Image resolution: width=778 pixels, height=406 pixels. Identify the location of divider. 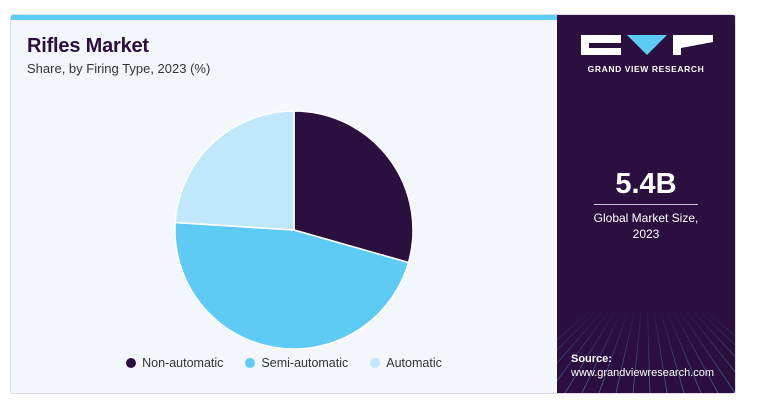
(646, 204).